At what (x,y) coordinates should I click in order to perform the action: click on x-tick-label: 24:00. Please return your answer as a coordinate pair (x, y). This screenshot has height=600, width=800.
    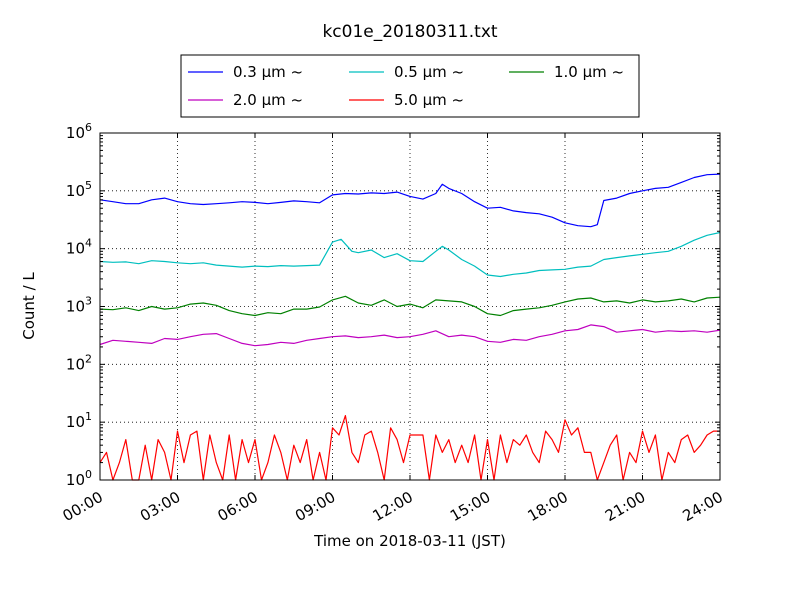
    Looking at the image, I should click on (703, 506).